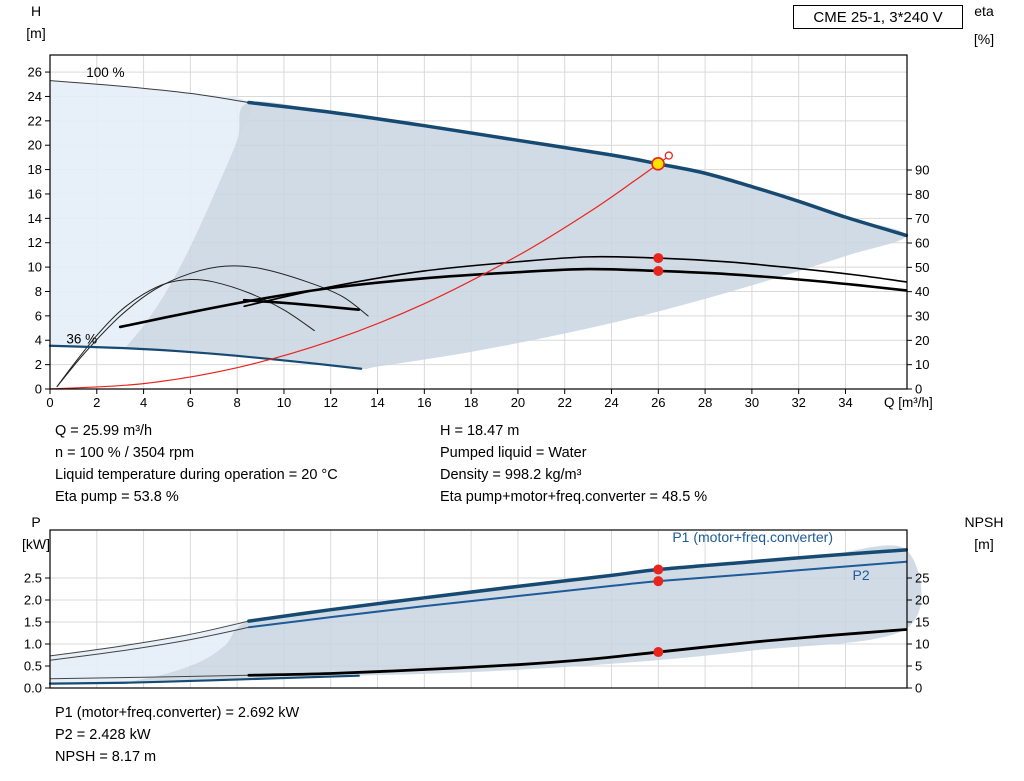 The height and width of the screenshot is (781, 1024). Describe the element at coordinates (752, 402) in the screenshot. I see `x-tick-label: 30` at that location.